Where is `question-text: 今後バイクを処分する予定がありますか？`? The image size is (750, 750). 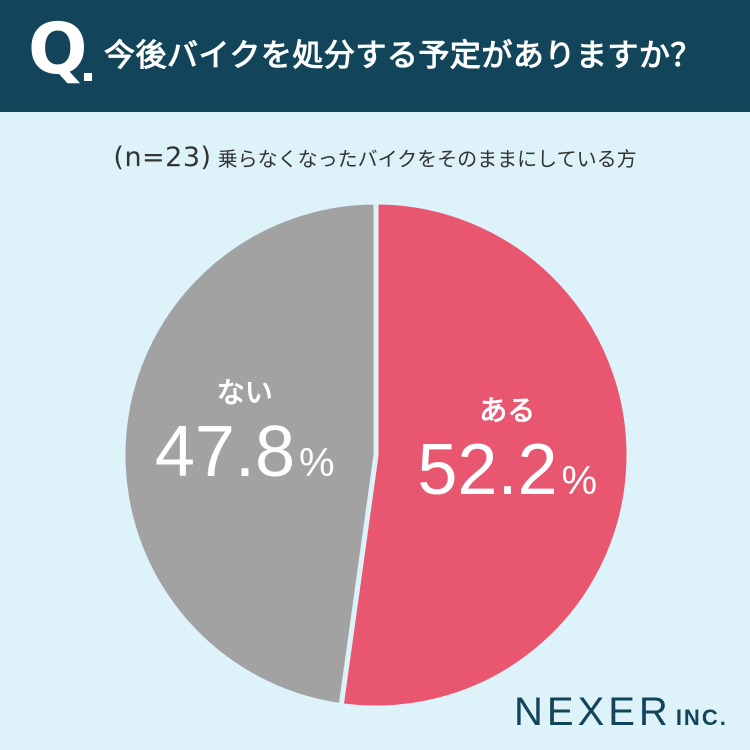
question-text: 今後バイクを処分する予定がありますか？ is located at coordinates (403, 56).